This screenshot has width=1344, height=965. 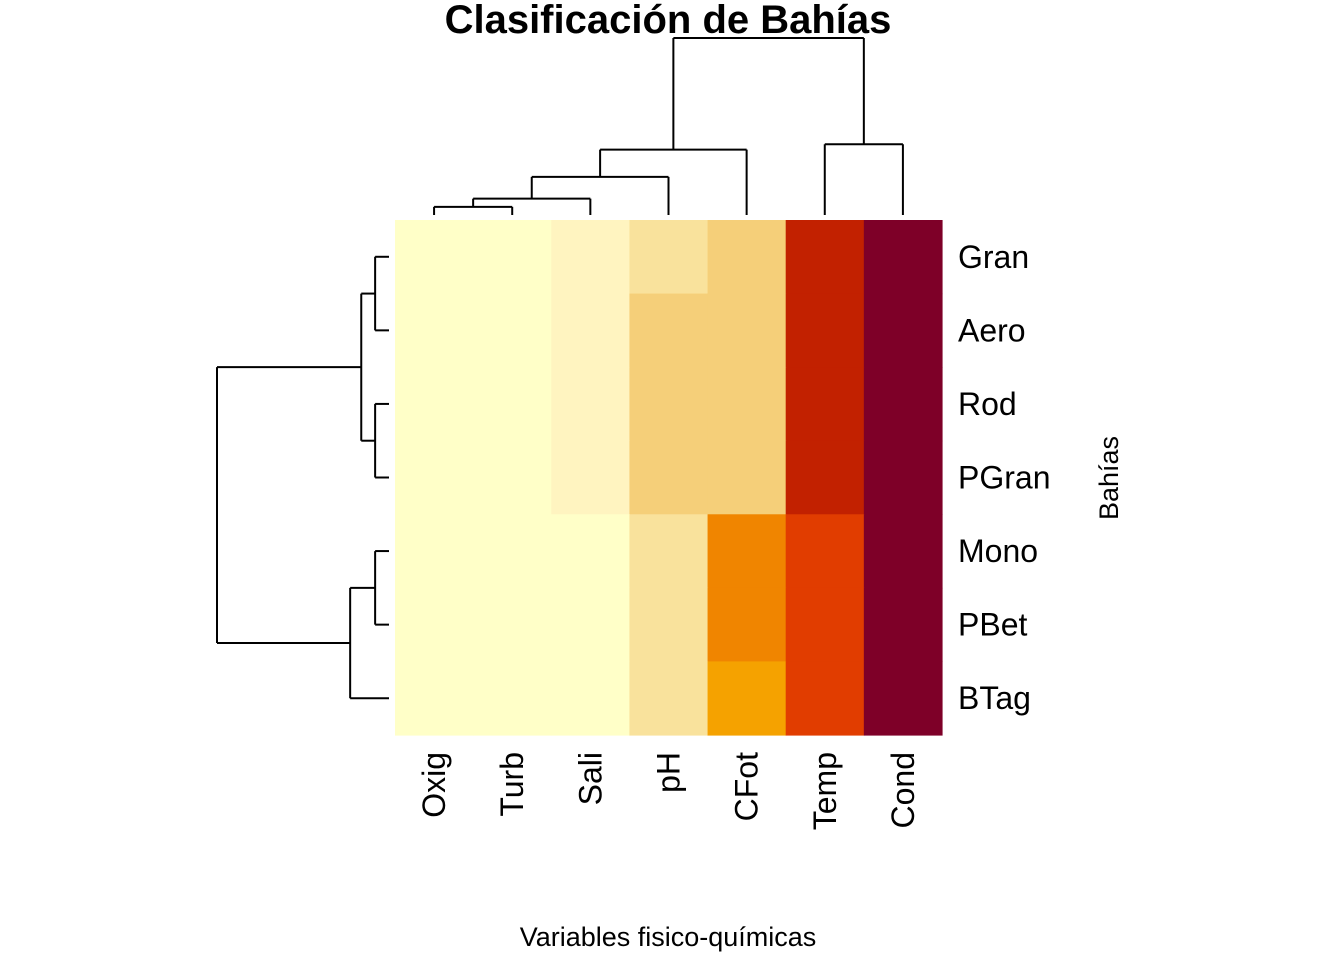 I want to click on heatmap-cell-aero-cond, so click(x=903, y=330).